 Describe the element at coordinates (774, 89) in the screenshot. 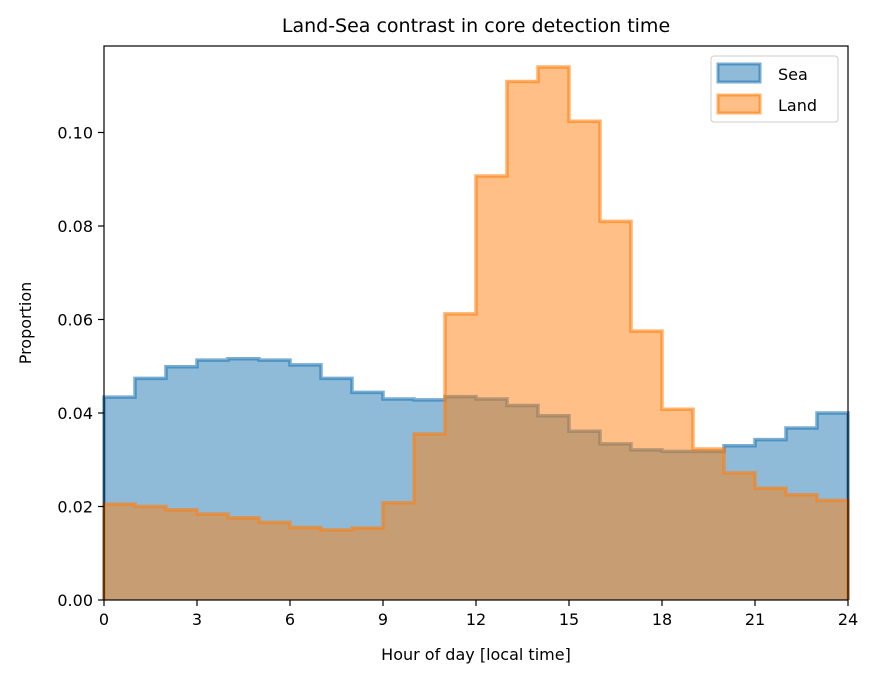

I see `legend: Sea Land` at that location.